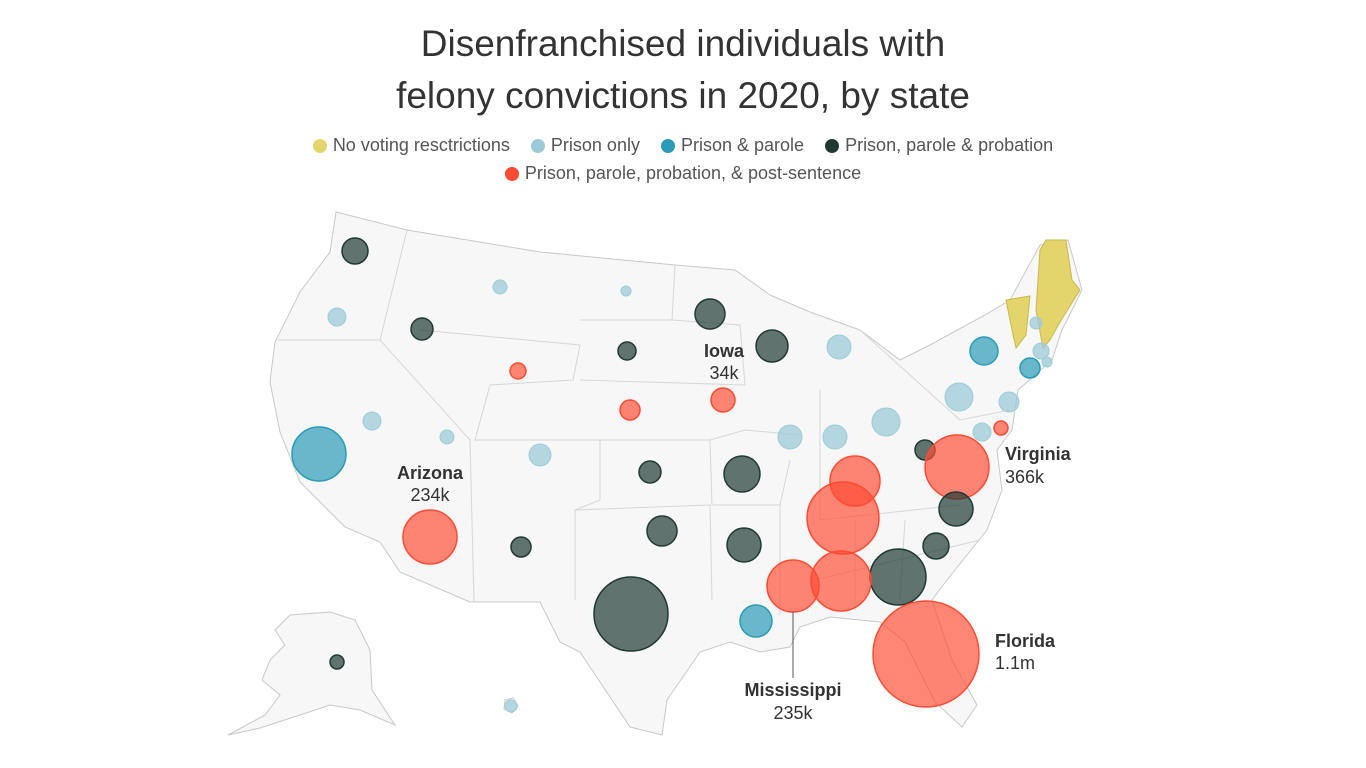  I want to click on annotation-iowa: Iowa 34k, so click(724, 362).